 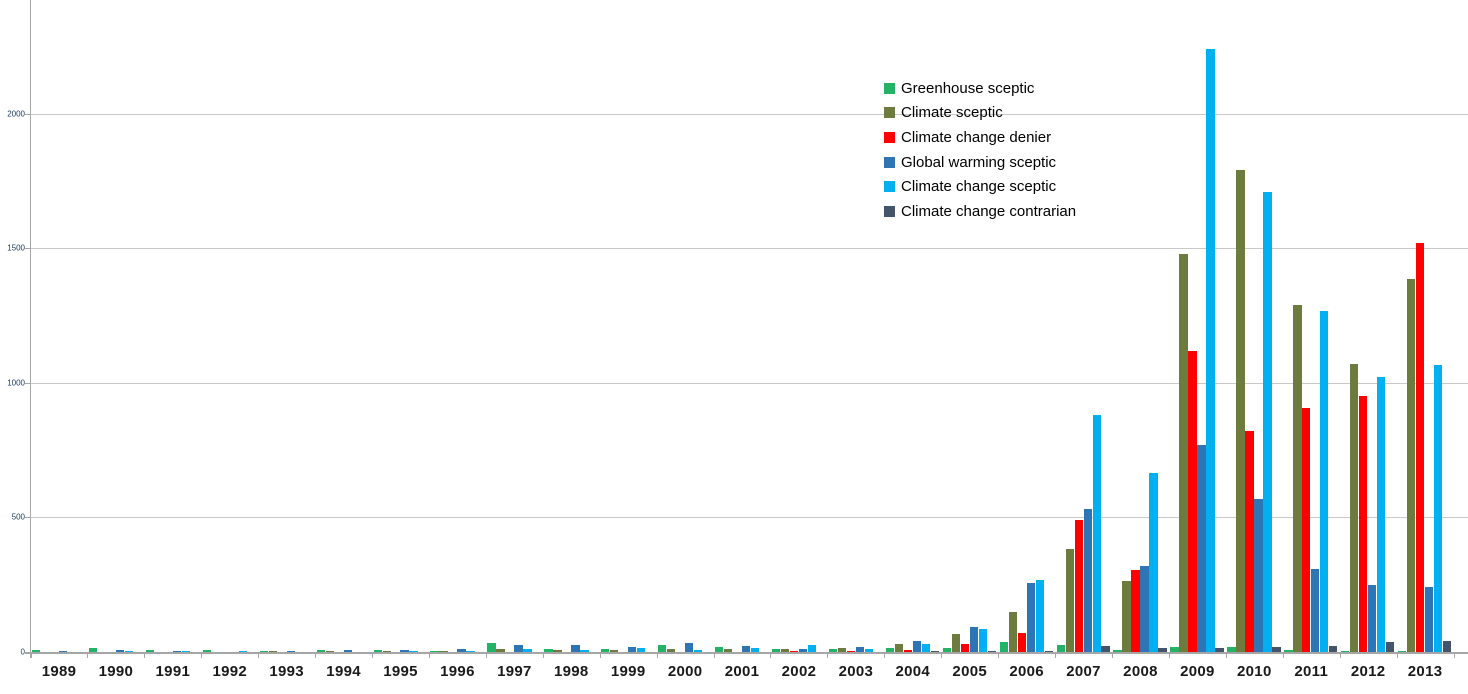 What do you see at coordinates (1249, 541) in the screenshot?
I see `bar-climate-change-denier-2010` at bounding box center [1249, 541].